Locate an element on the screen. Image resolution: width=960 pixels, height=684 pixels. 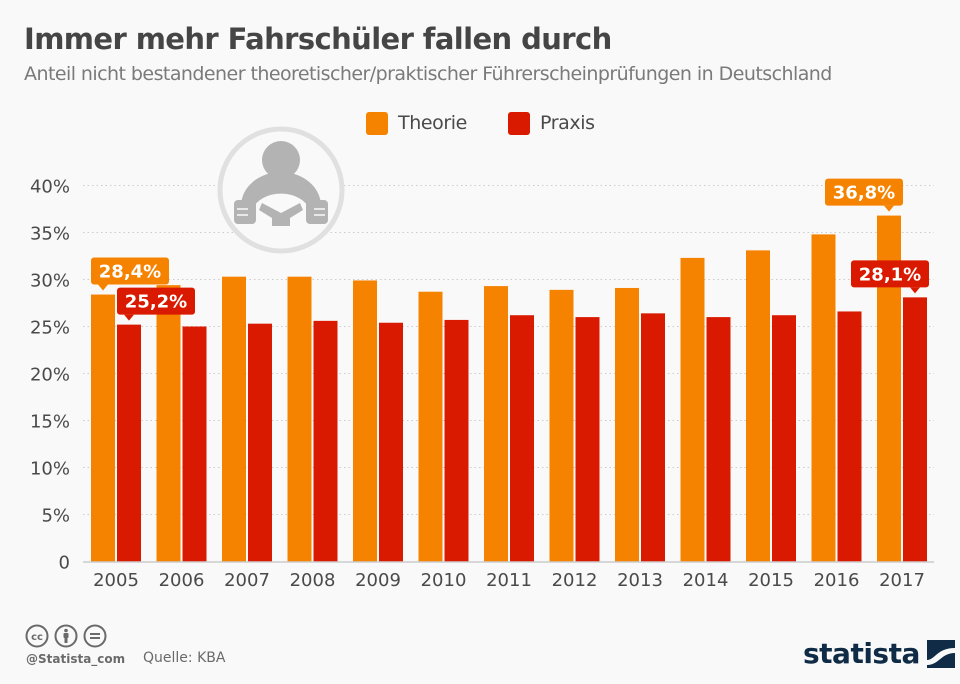
bar-praxis-2006 is located at coordinates (194, 444).